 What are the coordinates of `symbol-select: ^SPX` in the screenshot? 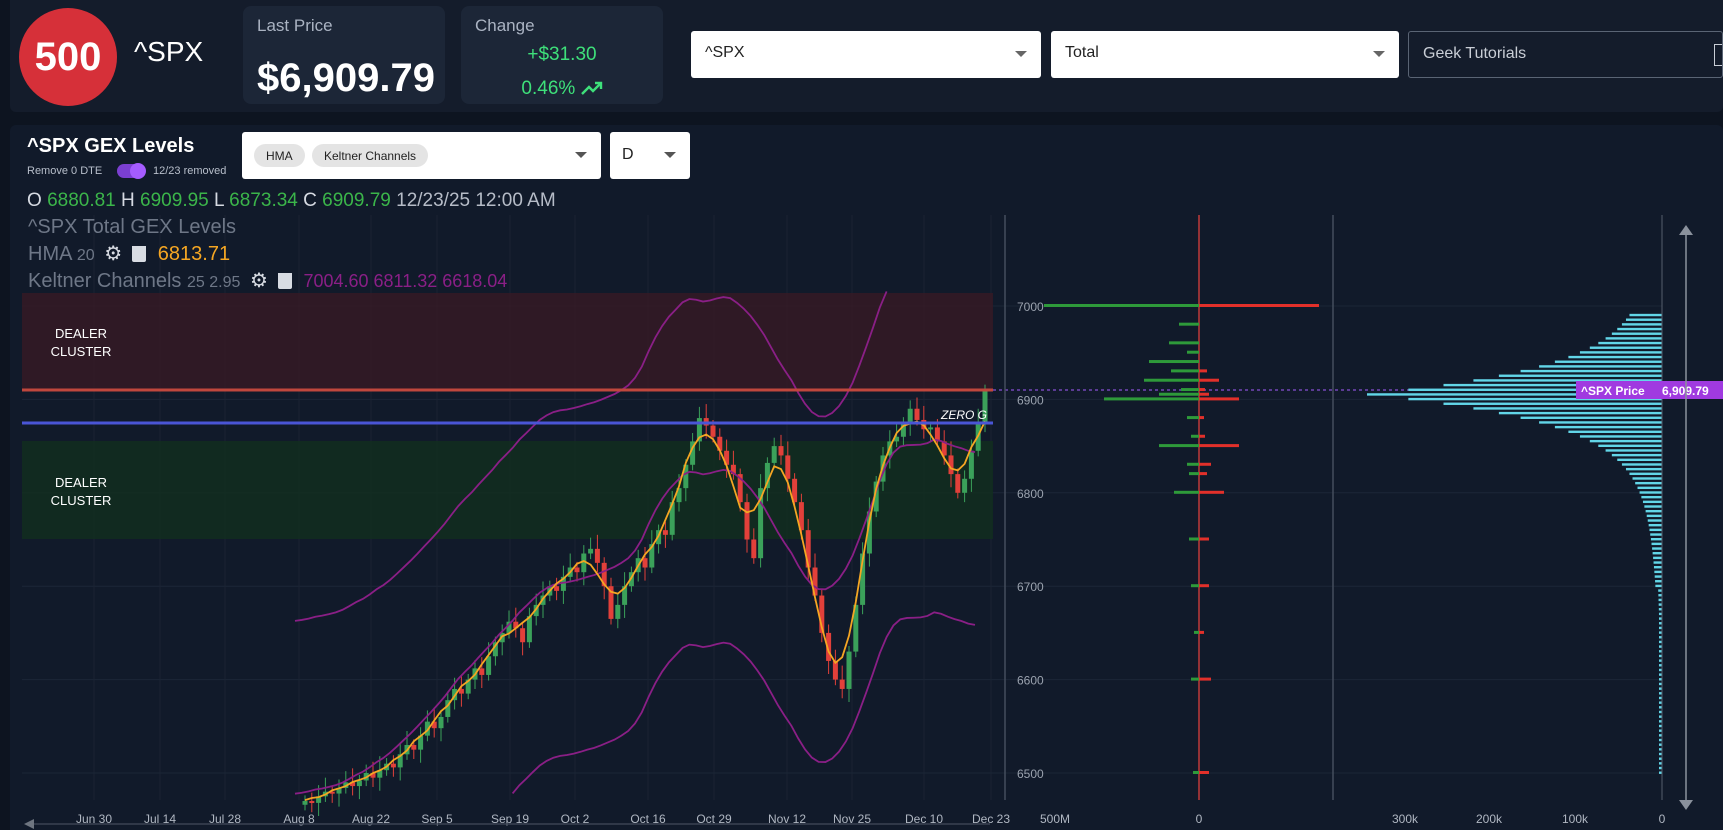 It's located at (866, 54).